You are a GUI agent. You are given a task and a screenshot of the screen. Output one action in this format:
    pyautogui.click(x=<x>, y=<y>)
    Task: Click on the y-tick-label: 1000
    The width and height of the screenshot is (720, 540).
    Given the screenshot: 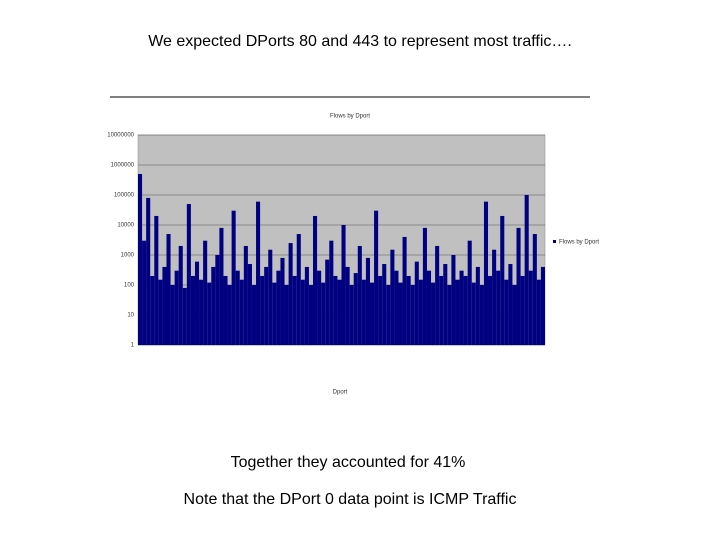 What is the action you would take?
    pyautogui.click(x=128, y=256)
    